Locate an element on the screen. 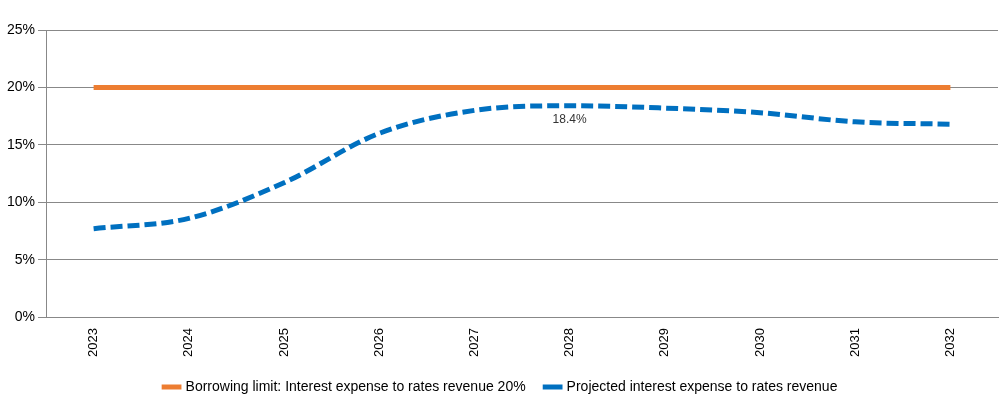 This screenshot has height=414, width=1004. y-tick-label: 25% is located at coordinates (21, 28).